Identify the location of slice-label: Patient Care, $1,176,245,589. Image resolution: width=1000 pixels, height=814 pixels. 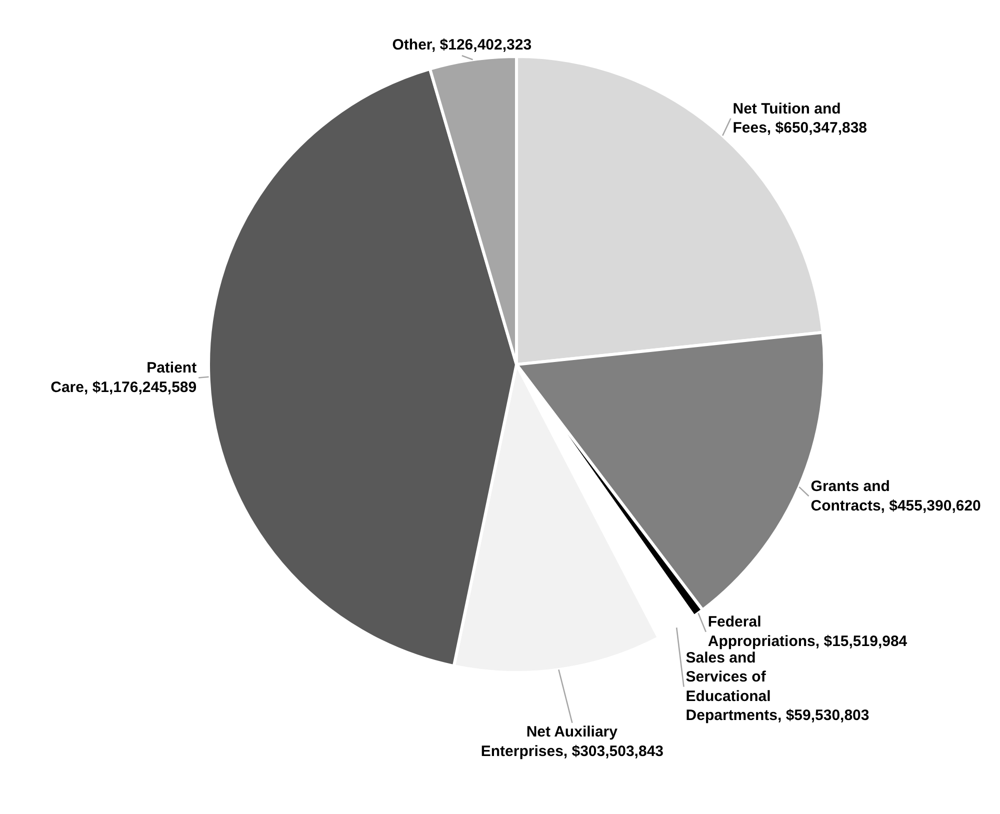
(123, 378).